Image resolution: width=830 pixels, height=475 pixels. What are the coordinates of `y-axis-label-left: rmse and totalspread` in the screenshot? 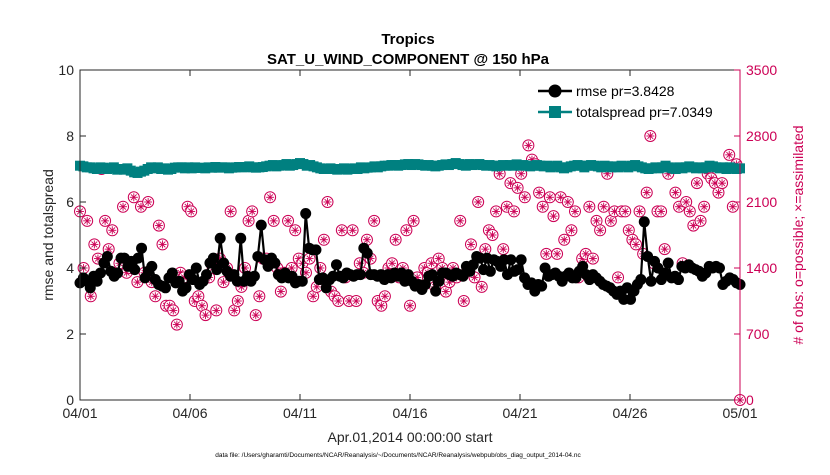 It's located at (48, 235).